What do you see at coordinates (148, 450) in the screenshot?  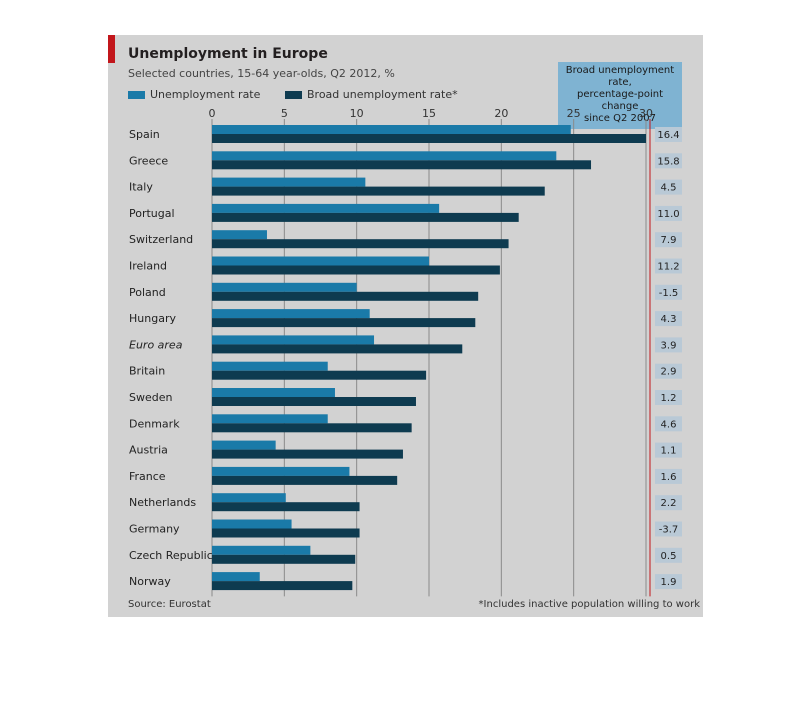 I see `category-label: Austria` at bounding box center [148, 450].